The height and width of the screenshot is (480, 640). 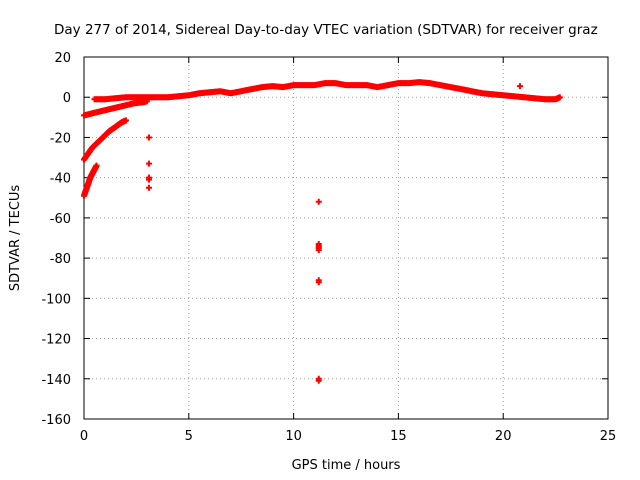 I want to click on x-tick-label: 0, so click(x=84, y=436).